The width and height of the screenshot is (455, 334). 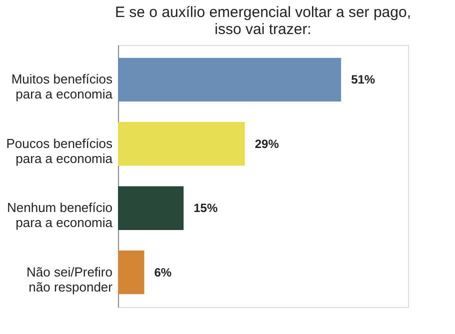 What do you see at coordinates (263, 21) in the screenshot?
I see `chart-title: E se o auxílio emergencial voltar a ser pago, isso vai trazer:` at bounding box center [263, 21].